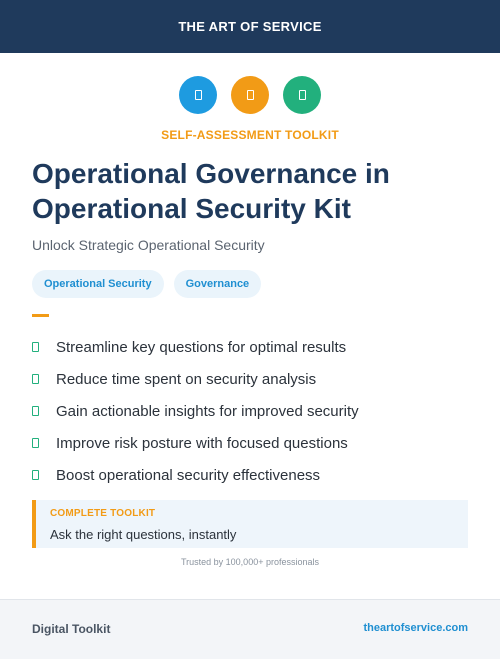  I want to click on tag-governance: Governance, so click(217, 284).